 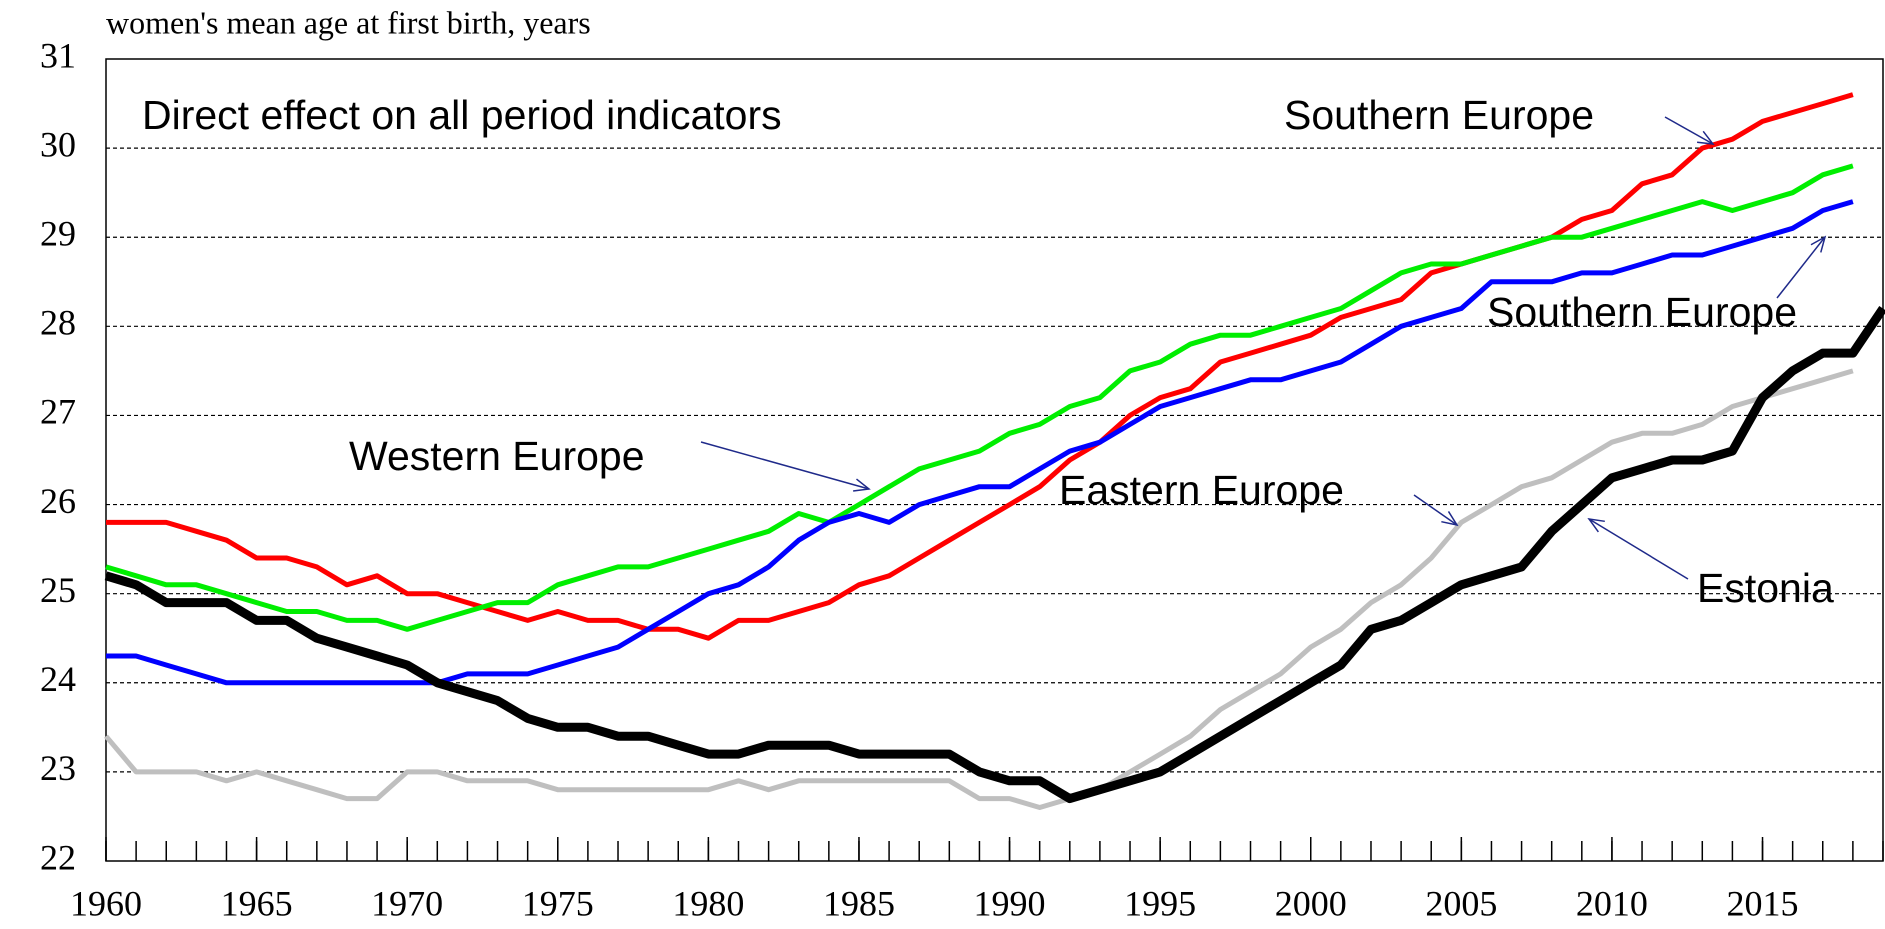 What do you see at coordinates (1612, 903) in the screenshot?
I see `x-tick-label: 2010` at bounding box center [1612, 903].